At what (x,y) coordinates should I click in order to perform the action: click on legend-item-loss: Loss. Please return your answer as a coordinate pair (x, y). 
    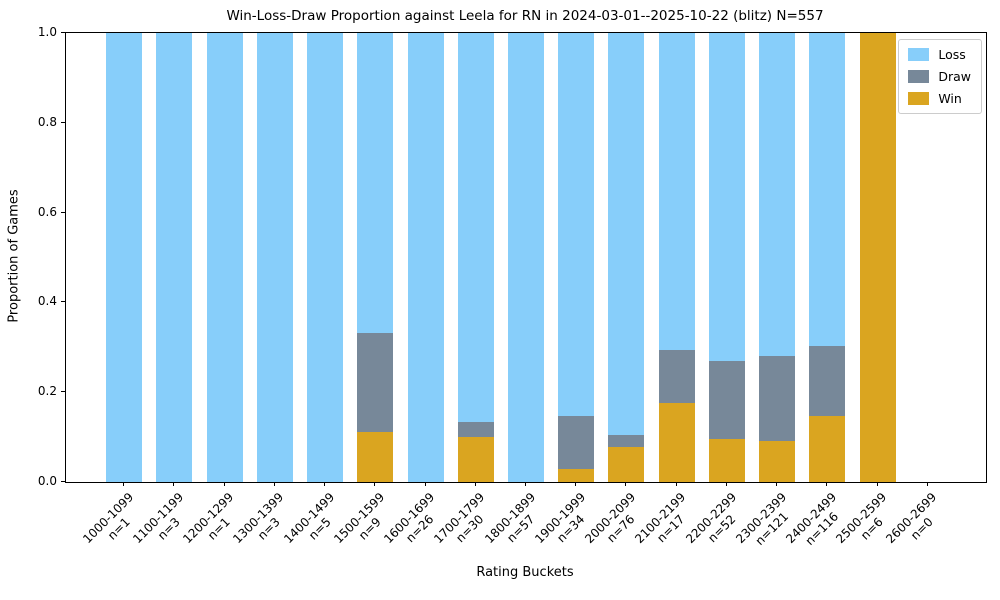
    Looking at the image, I should click on (939, 54).